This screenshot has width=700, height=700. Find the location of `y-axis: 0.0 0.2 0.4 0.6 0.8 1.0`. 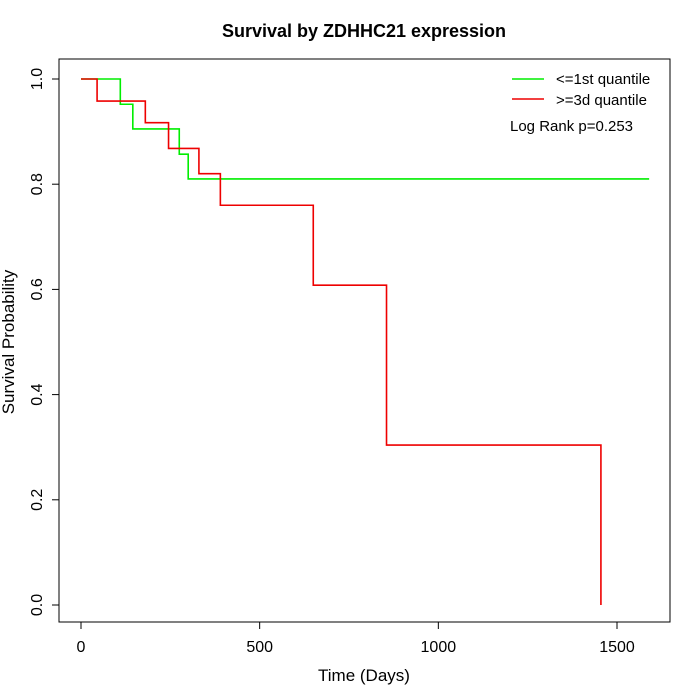

y-axis: 0.0 0.2 0.4 0.6 0.8 1.0 is located at coordinates (44, 342).